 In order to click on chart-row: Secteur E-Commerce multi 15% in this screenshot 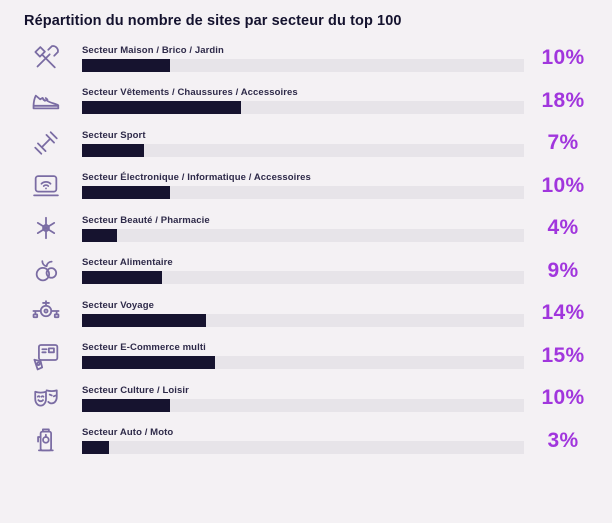, I will do `click(306, 356)`.